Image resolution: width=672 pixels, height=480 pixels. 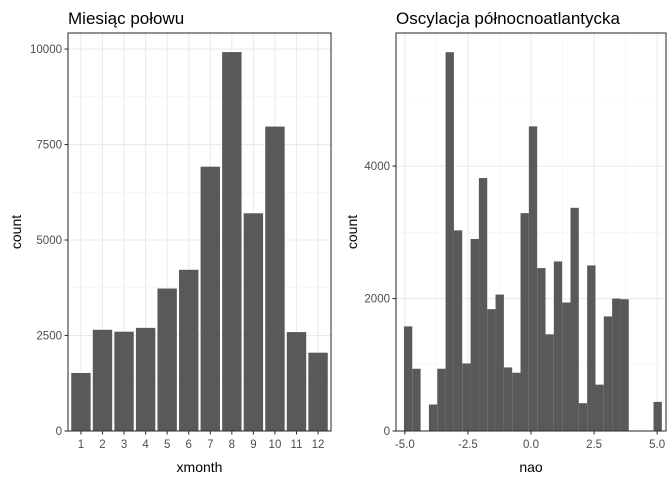 What do you see at coordinates (405, 445) in the screenshot?
I see `x-tick-label: -5.0` at bounding box center [405, 445].